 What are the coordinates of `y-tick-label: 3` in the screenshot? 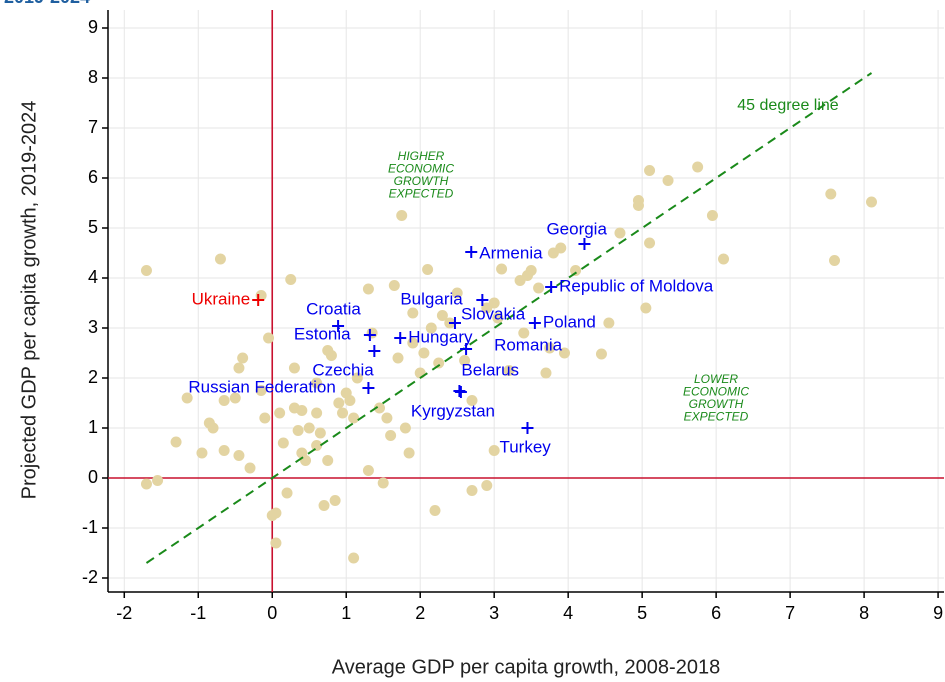 It's located at (93, 327).